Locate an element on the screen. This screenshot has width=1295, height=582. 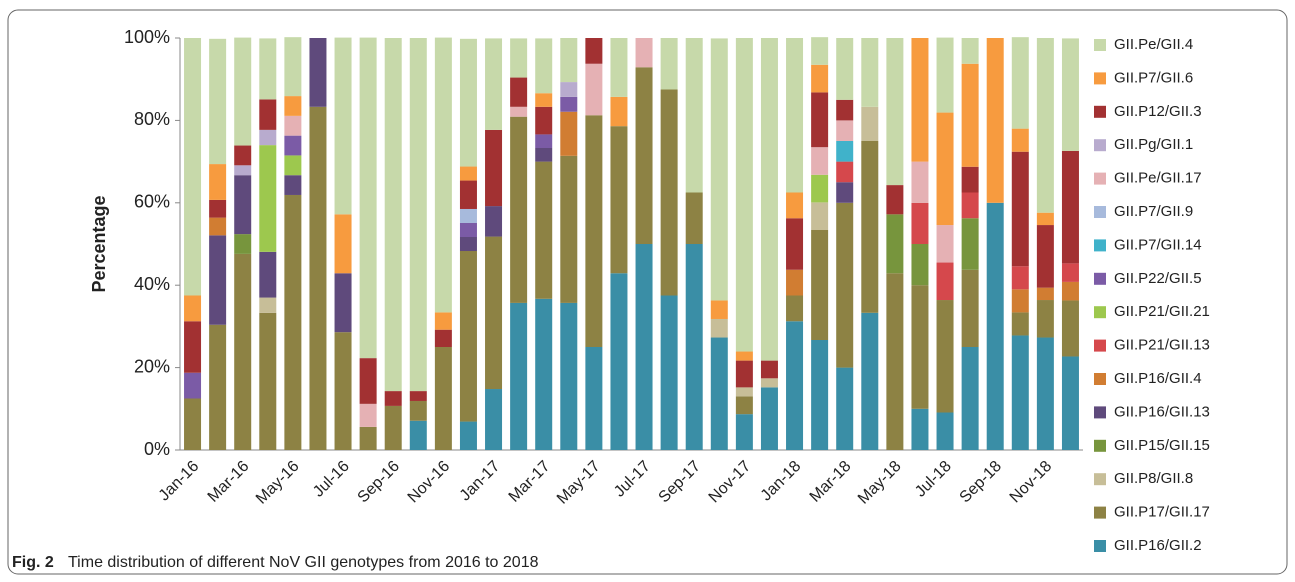
legend-label: GII.P7/GII.6 is located at coordinates (1153, 77).